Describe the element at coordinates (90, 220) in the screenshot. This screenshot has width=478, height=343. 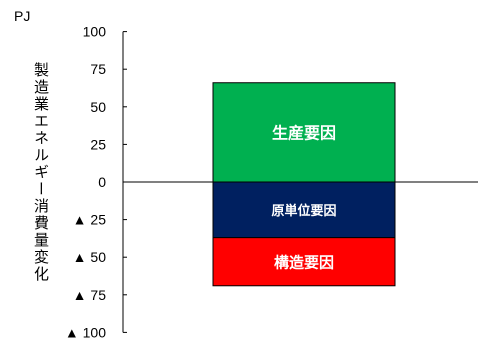
I see `y-tick-label: ▲ 25` at that location.